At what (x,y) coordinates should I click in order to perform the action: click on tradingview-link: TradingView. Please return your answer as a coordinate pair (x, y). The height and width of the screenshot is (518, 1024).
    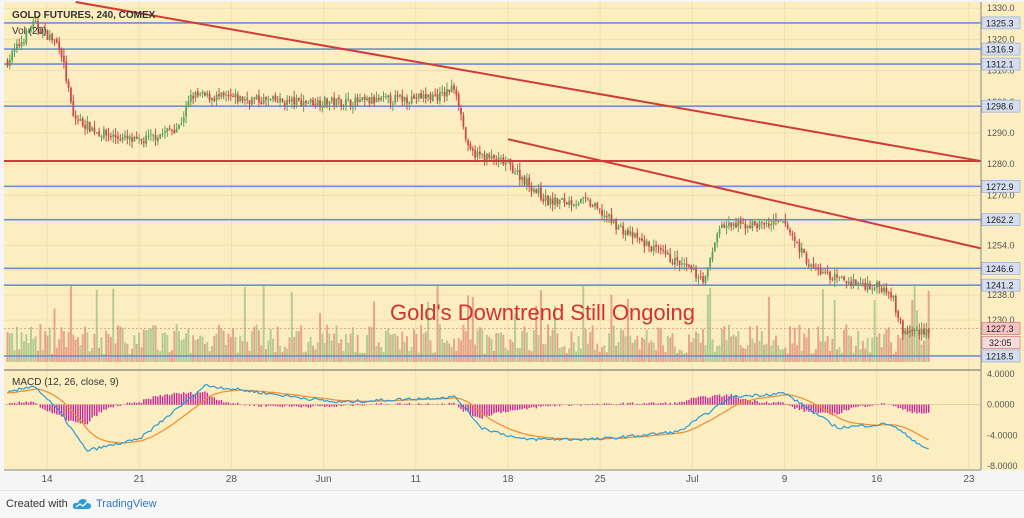
    Looking at the image, I should click on (126, 504).